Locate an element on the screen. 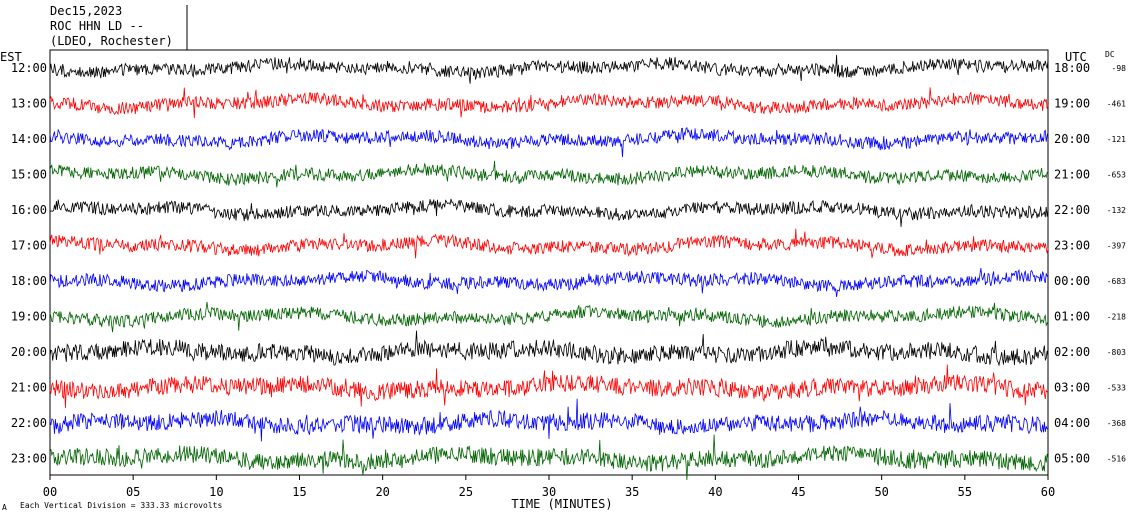 This screenshot has width=1130, height=519. dc-offset-value: -397 is located at coordinates (1116, 246).